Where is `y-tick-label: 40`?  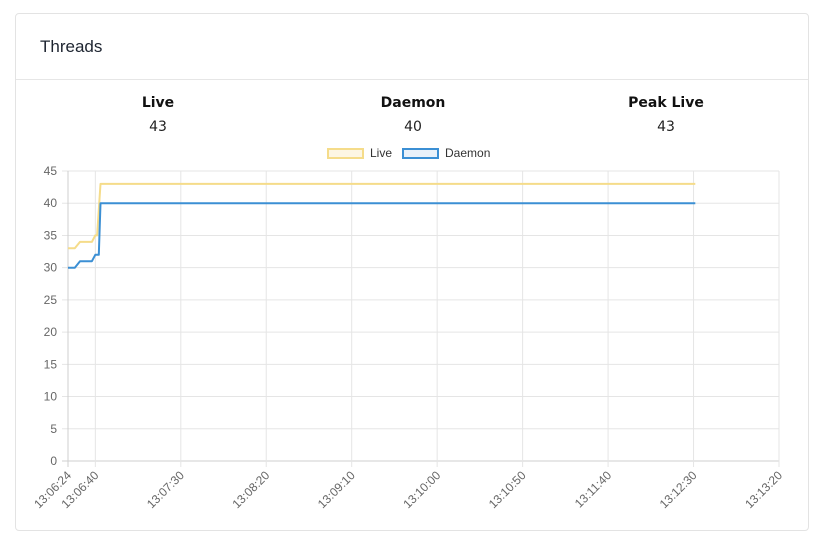
y-tick-label: 40 is located at coordinates (51, 203).